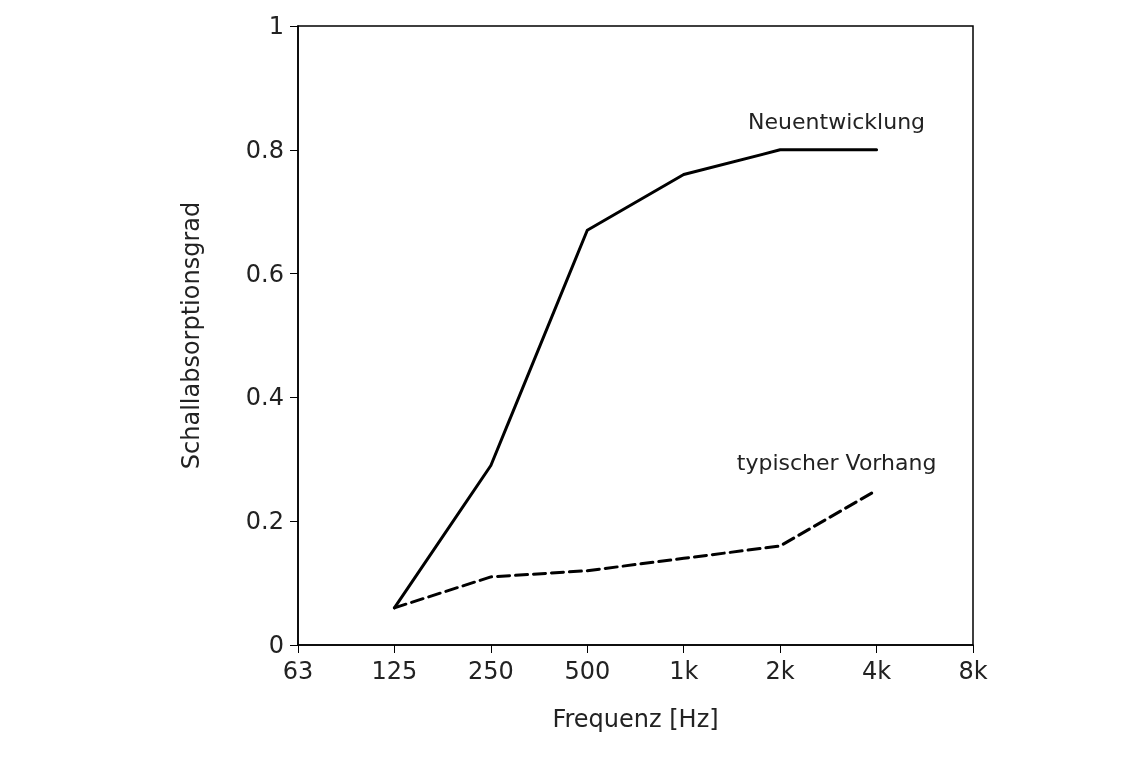  What do you see at coordinates (264, 149) in the screenshot?
I see `y-tick-label: 0.8` at bounding box center [264, 149].